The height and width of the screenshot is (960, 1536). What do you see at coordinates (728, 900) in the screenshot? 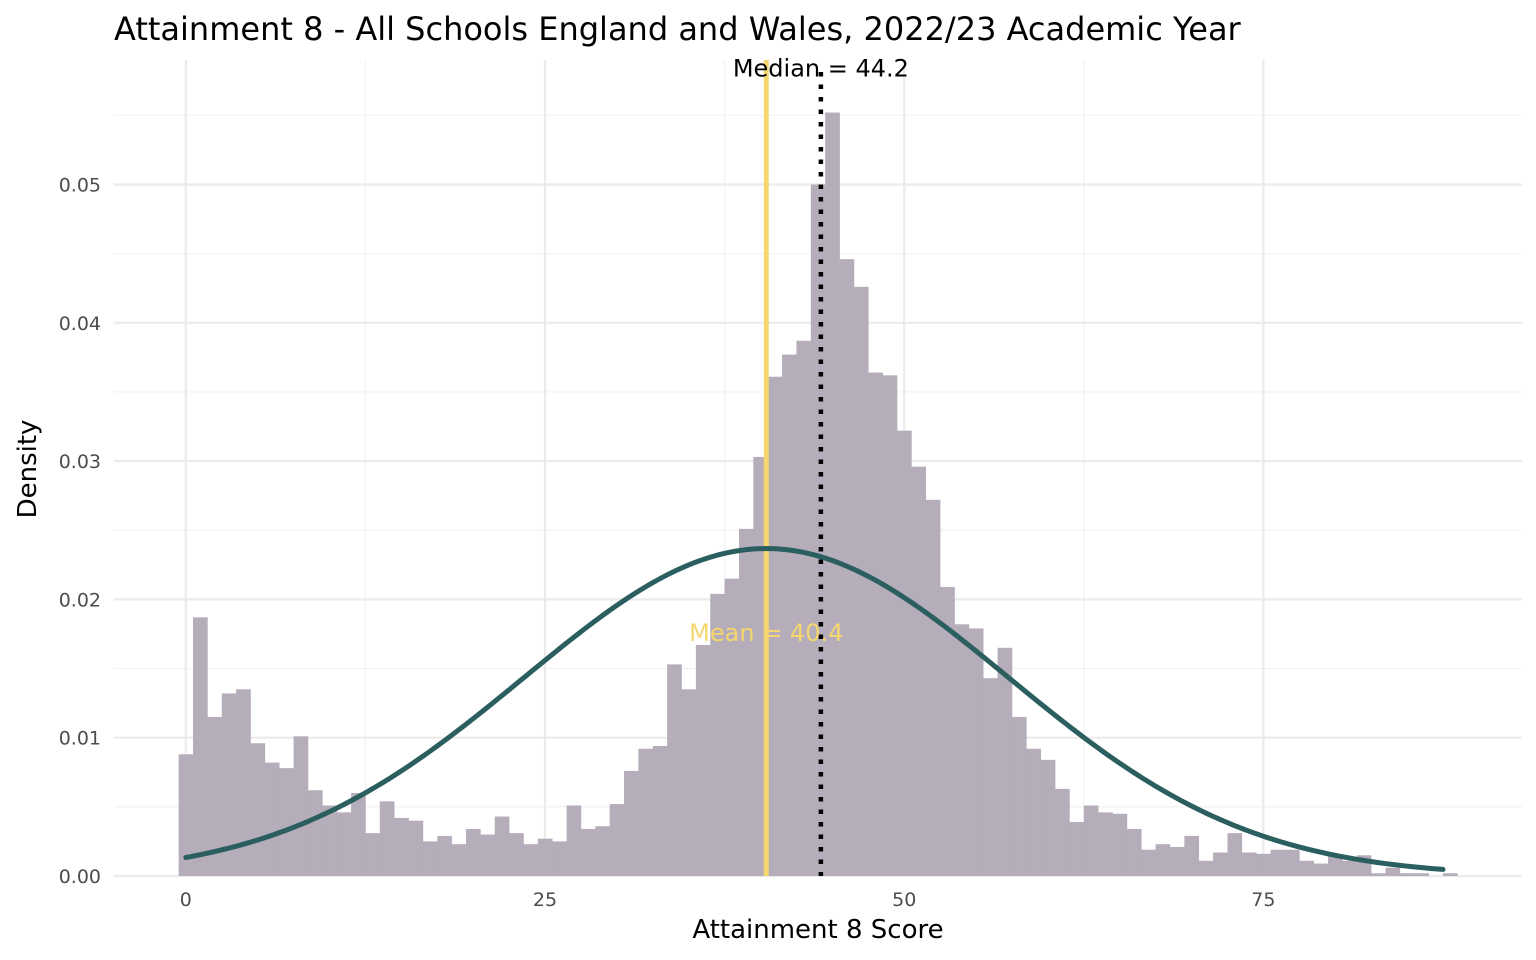
I see `x-axis-ticks: 0 25 50 75` at bounding box center [728, 900].